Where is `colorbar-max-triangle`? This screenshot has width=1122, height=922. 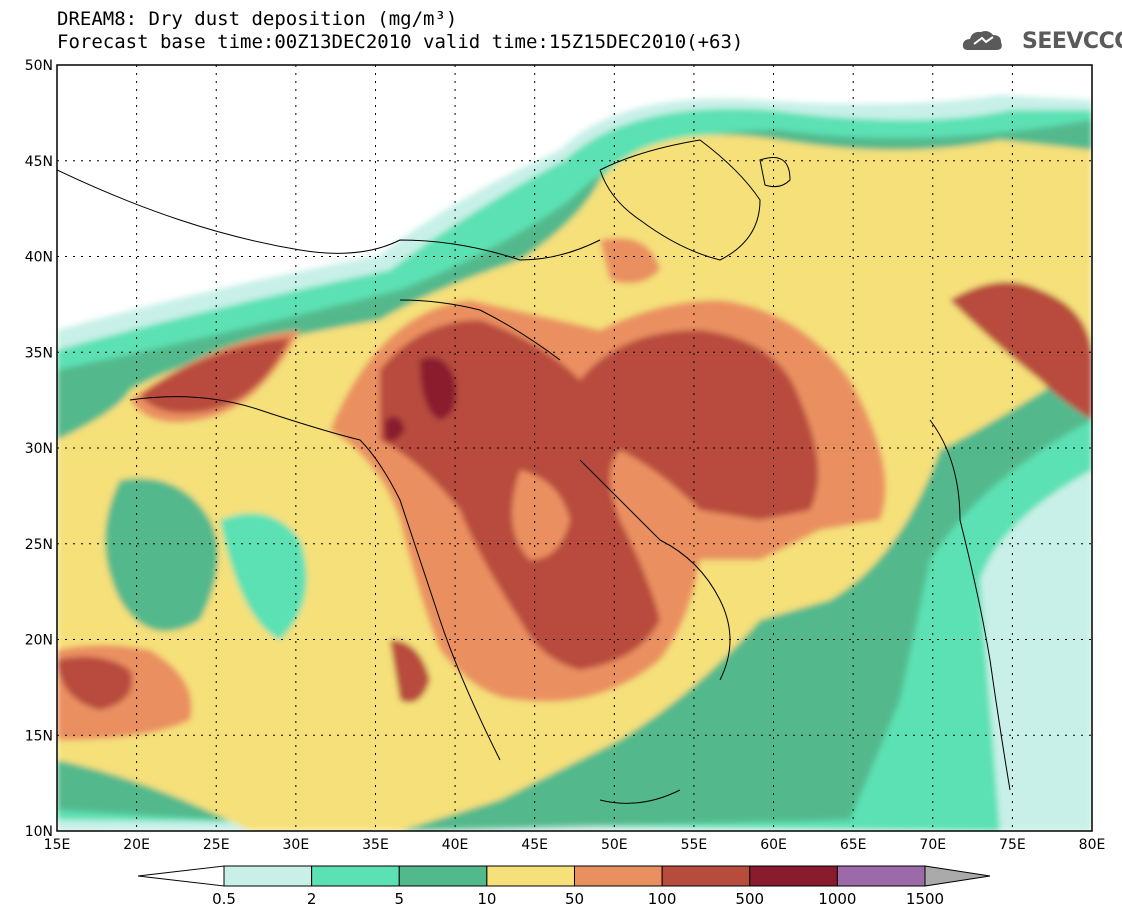 colorbar-max-triangle is located at coordinates (957, 876).